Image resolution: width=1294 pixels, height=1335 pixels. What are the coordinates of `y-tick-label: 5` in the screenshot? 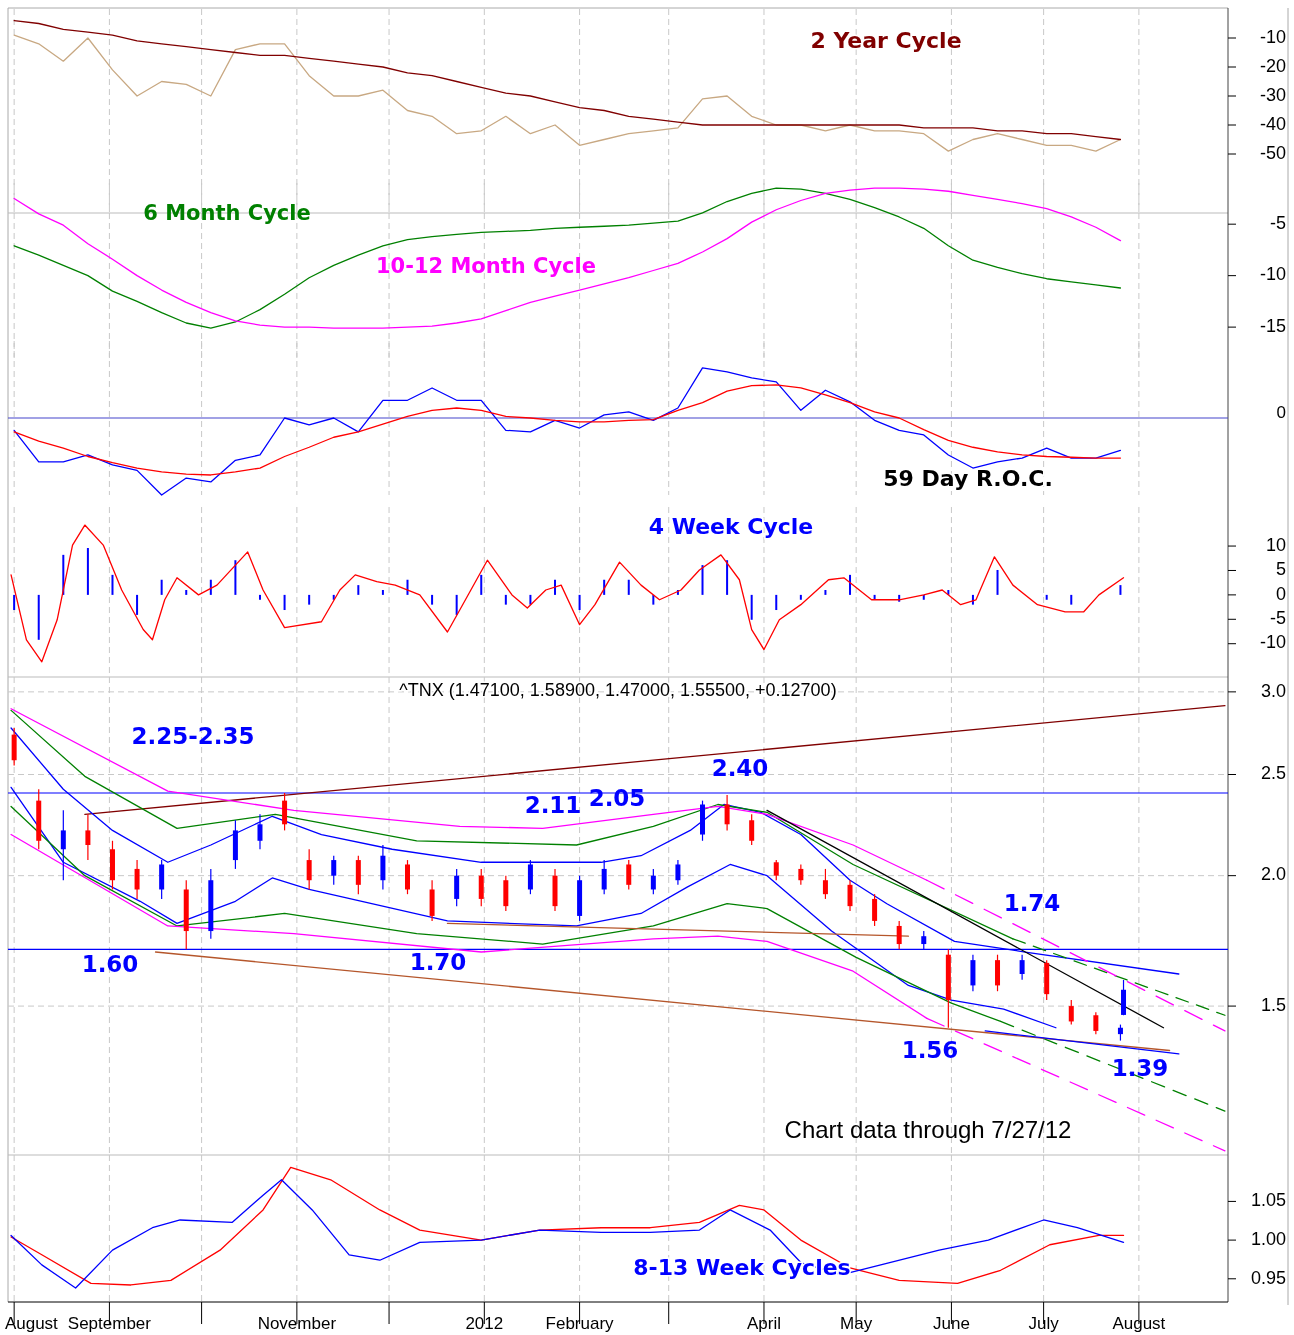 It's located at (1280, 569).